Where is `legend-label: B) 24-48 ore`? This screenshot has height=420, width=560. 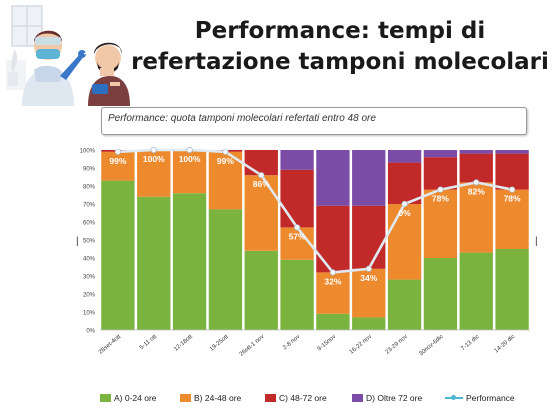
legend-label: B) 24-48 ore is located at coordinates (218, 398).